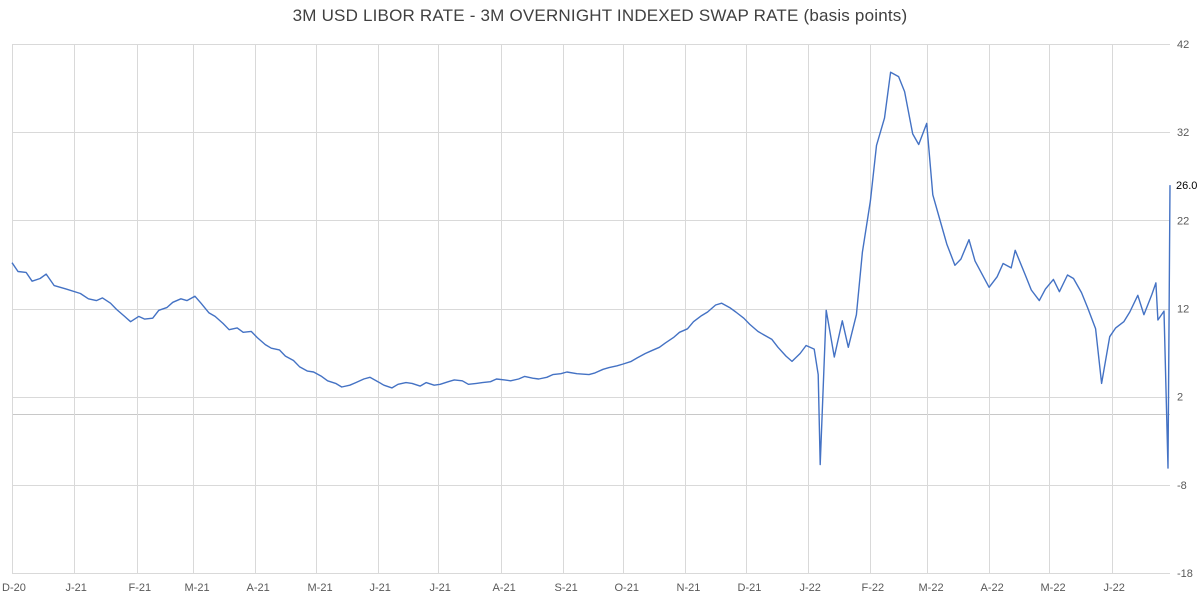 The image size is (1200, 601). Describe the element at coordinates (1183, 133) in the screenshot. I see `y-tick-label: 32` at that location.